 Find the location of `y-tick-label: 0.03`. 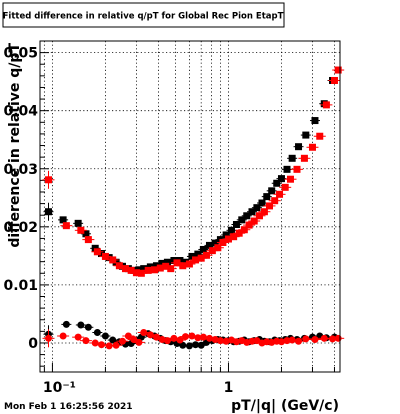

y-tick-label: 0.03 is located at coordinates (20, 170).